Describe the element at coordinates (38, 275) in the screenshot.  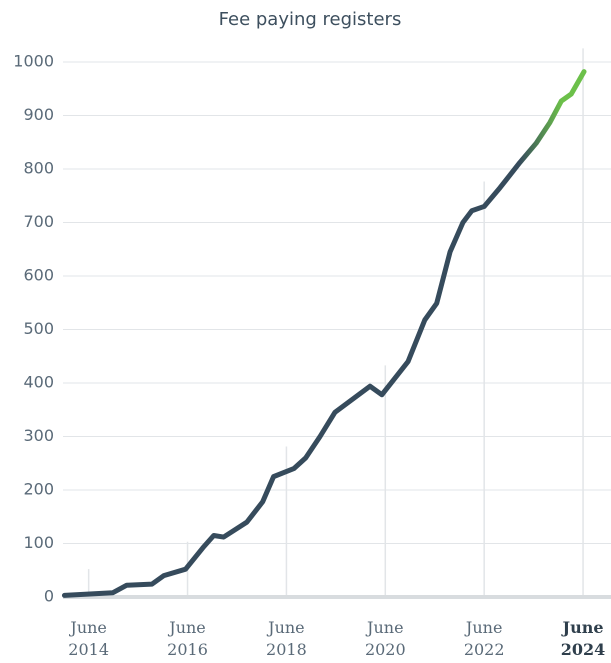
I see `y-tick-label: 600` at that location.